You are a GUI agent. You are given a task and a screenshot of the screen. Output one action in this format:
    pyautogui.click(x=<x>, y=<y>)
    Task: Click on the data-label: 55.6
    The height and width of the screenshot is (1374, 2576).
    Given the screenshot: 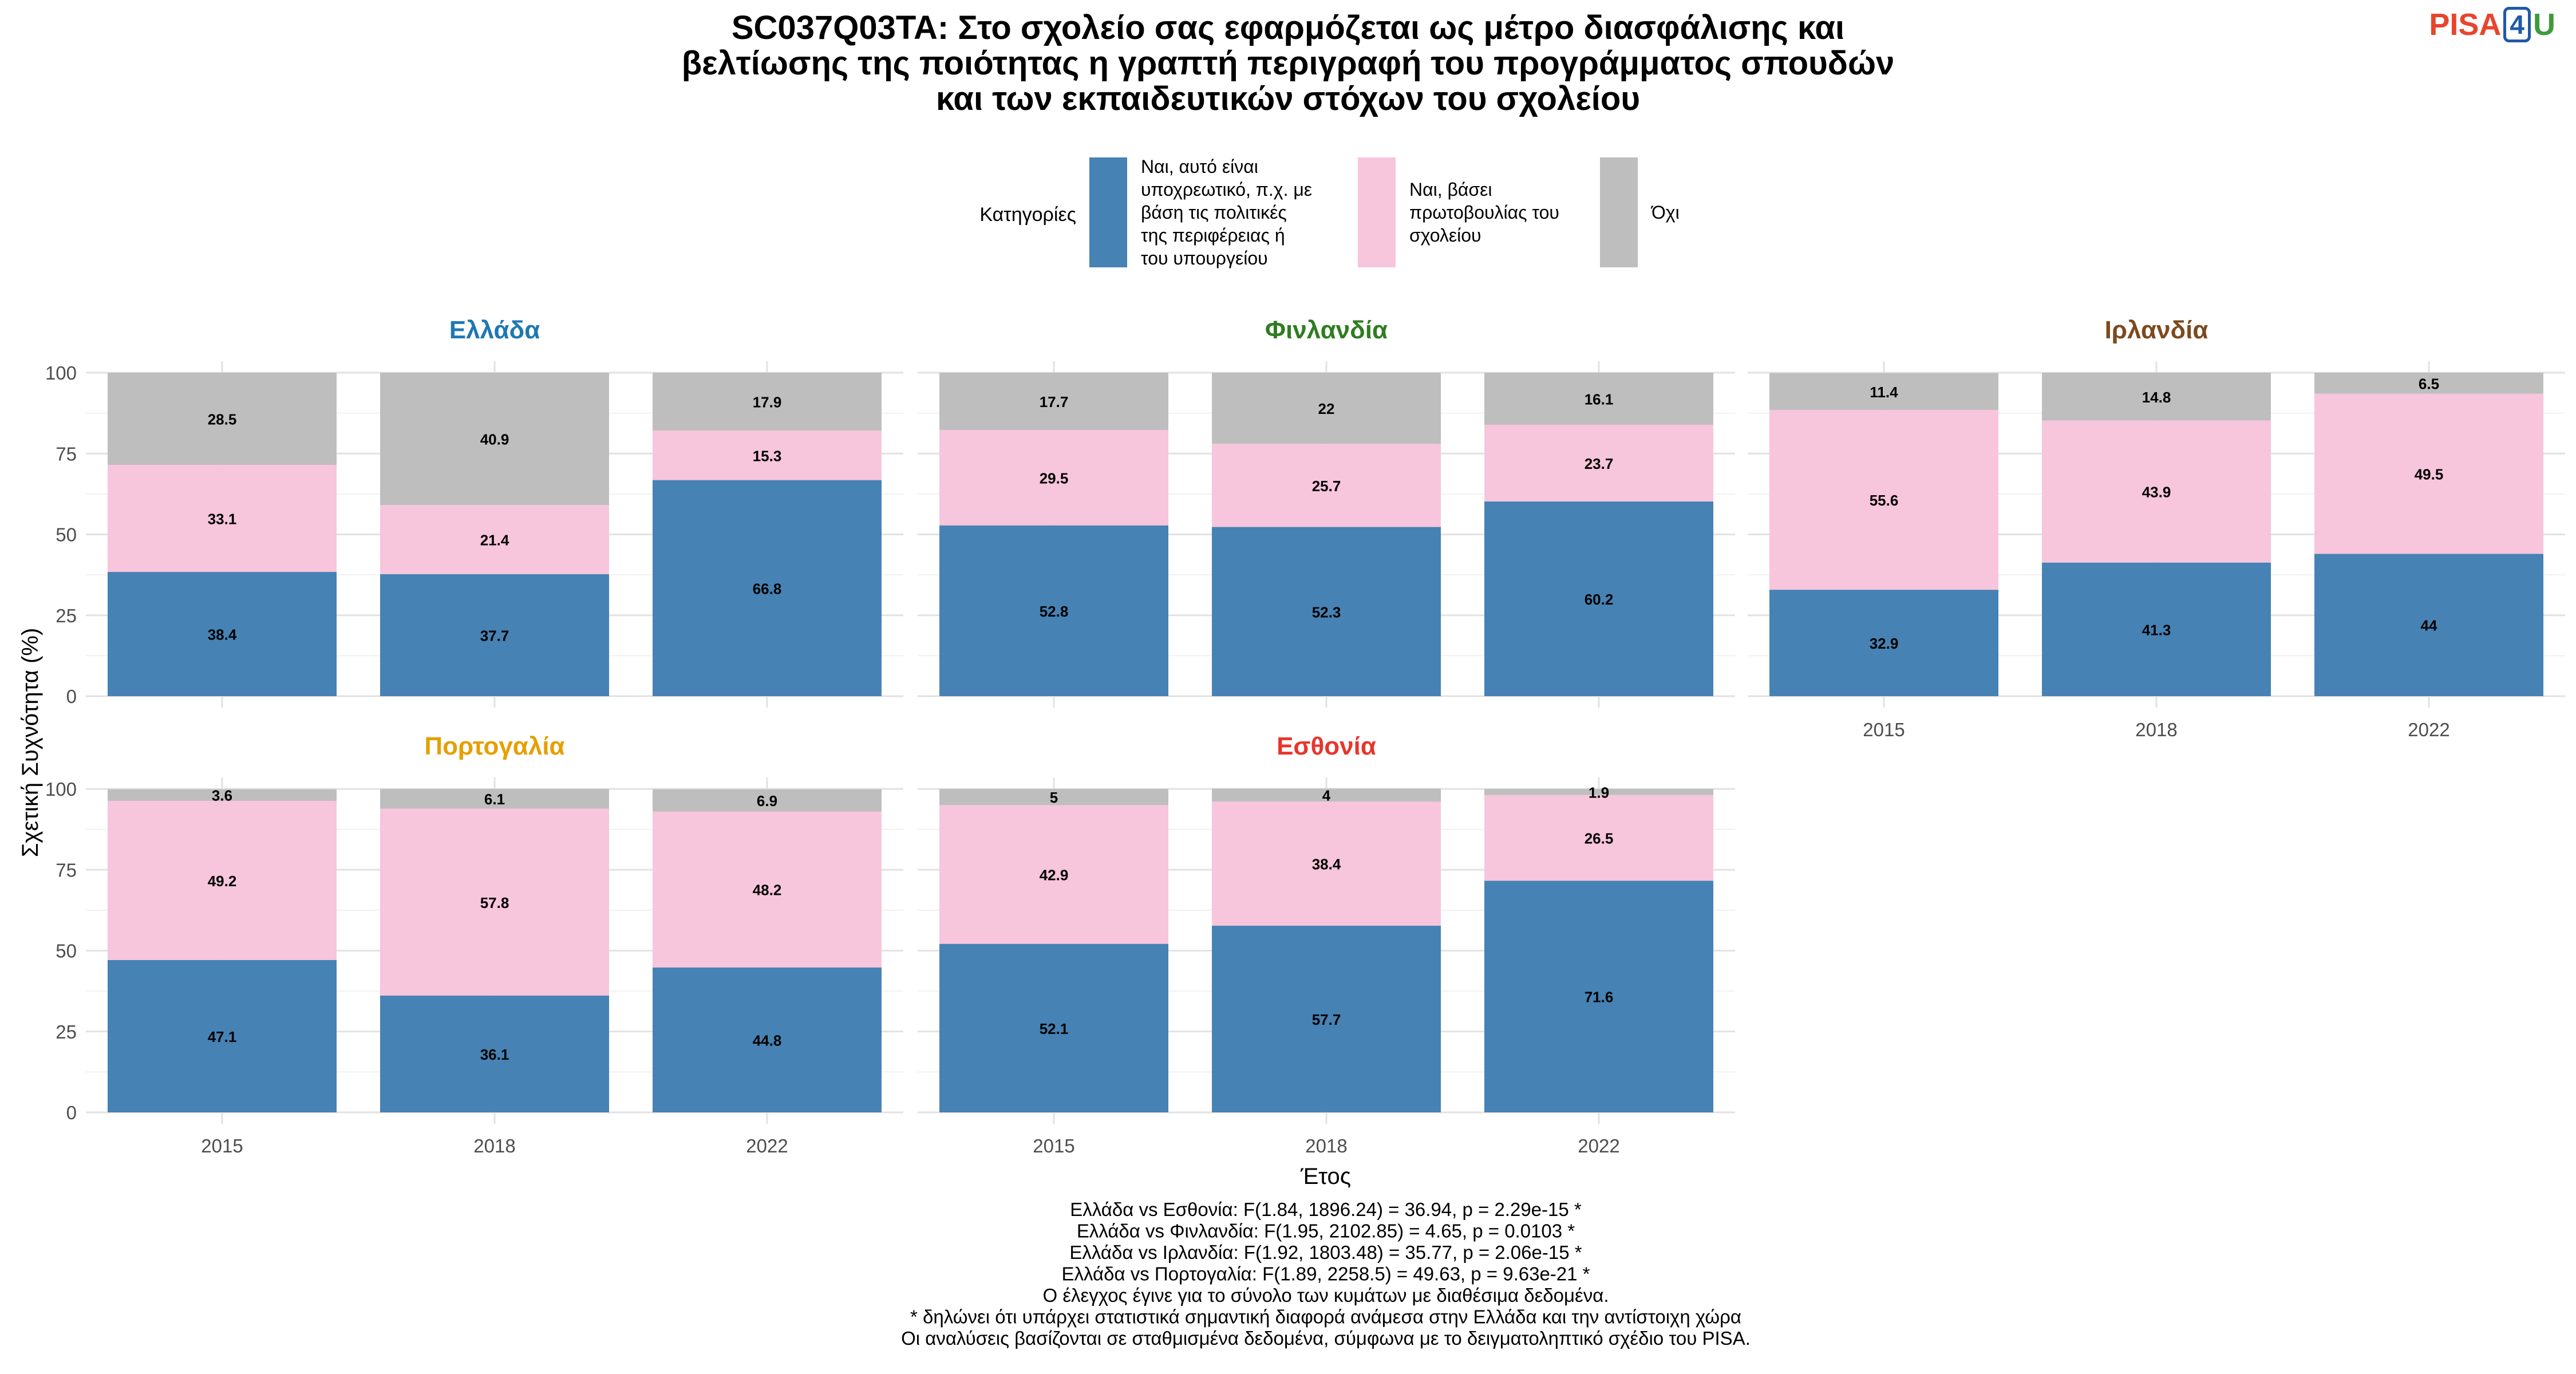 What is the action you would take?
    pyautogui.click(x=1884, y=501)
    